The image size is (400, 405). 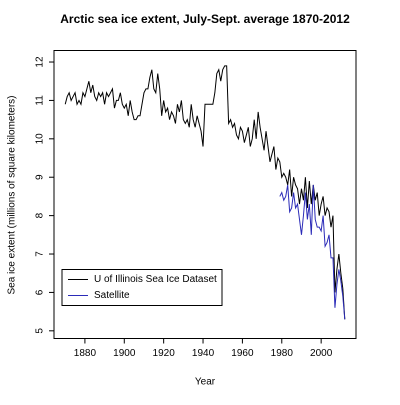 I want to click on x-tick-label: 1940, so click(x=203, y=353).